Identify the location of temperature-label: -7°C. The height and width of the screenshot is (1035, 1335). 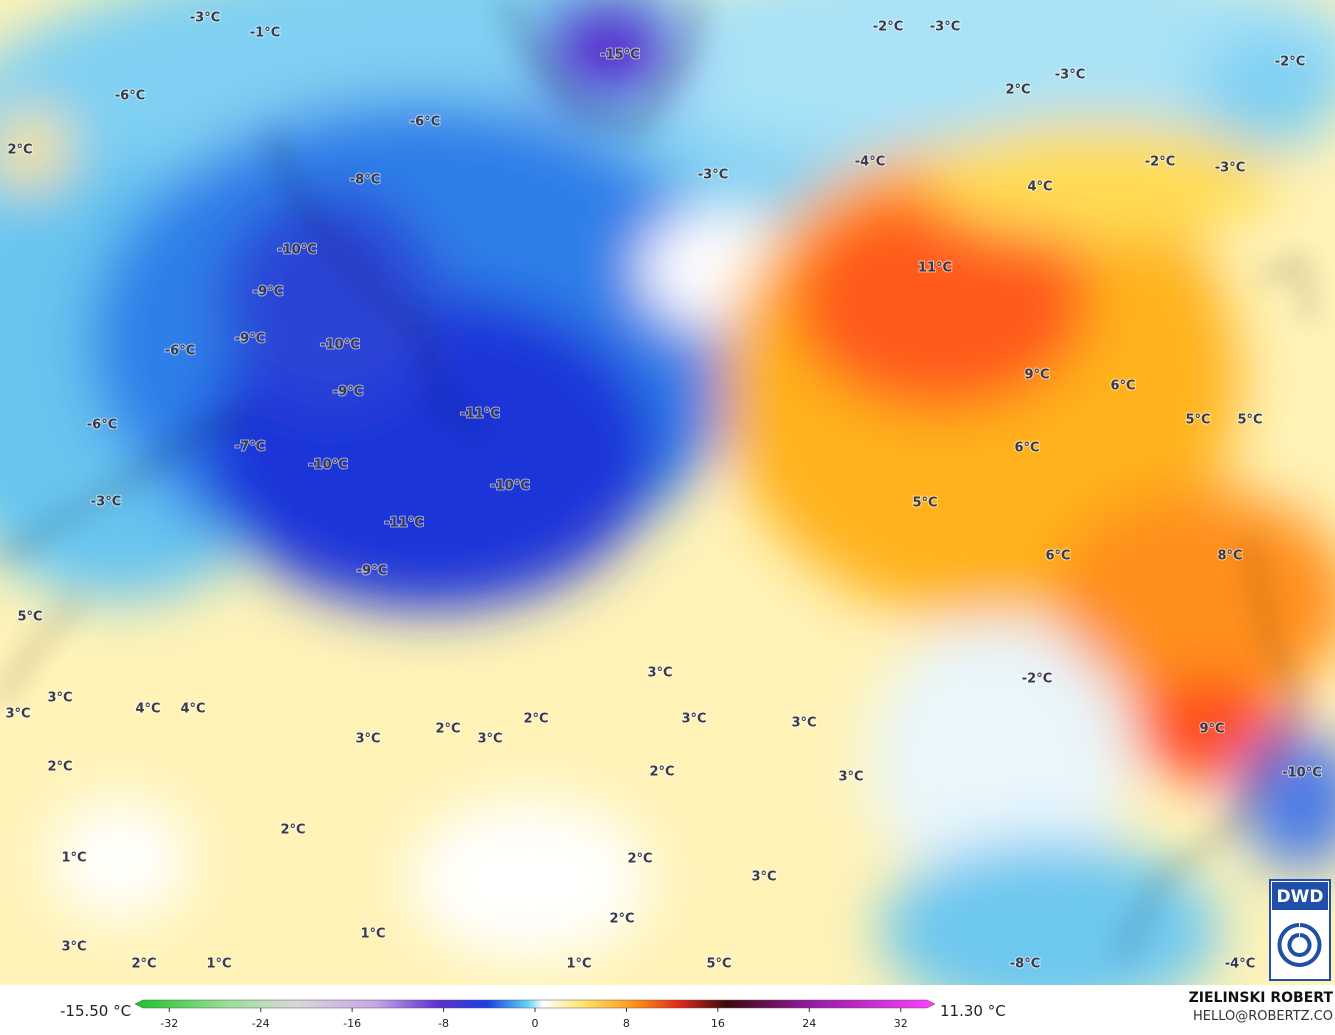
(250, 447).